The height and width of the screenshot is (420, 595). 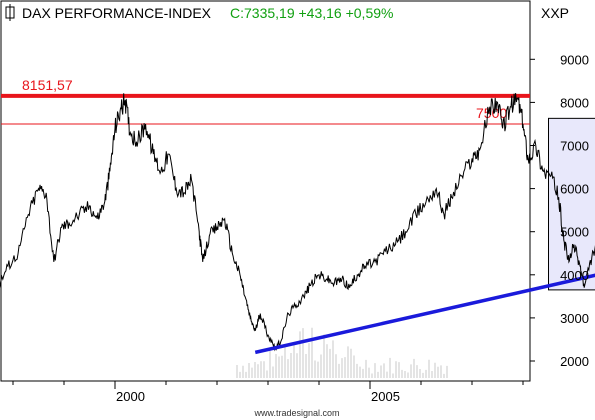 I want to click on x-axis: 200020052010, so click(x=268, y=392).